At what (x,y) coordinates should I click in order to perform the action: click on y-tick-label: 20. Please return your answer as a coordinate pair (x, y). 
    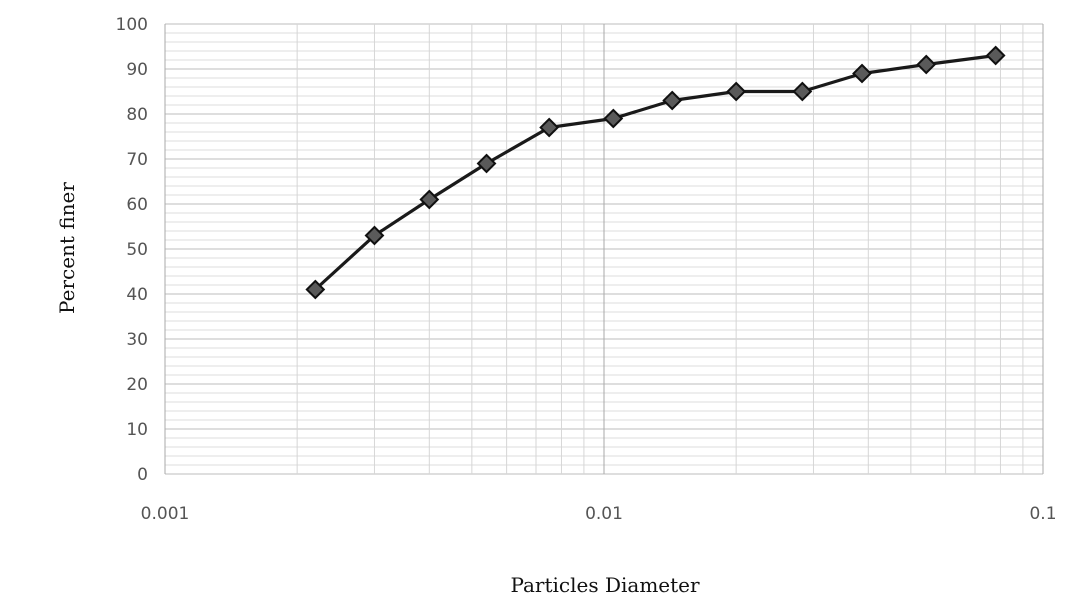
    Looking at the image, I should click on (137, 385).